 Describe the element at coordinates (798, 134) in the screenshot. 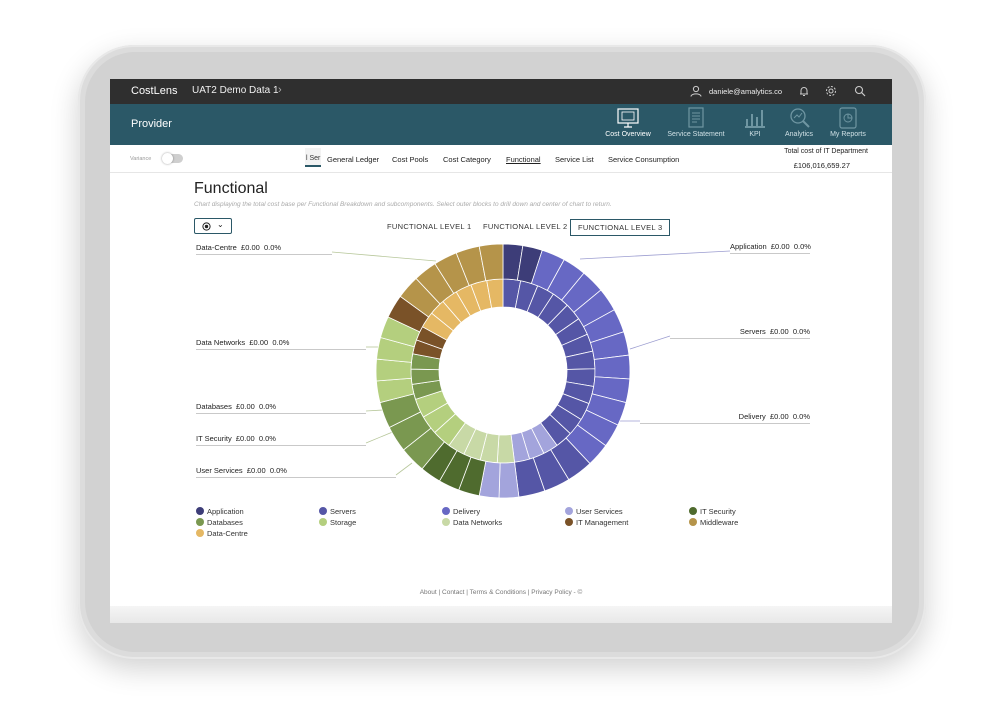

I see `nav-analytics-label: Analytics` at that location.